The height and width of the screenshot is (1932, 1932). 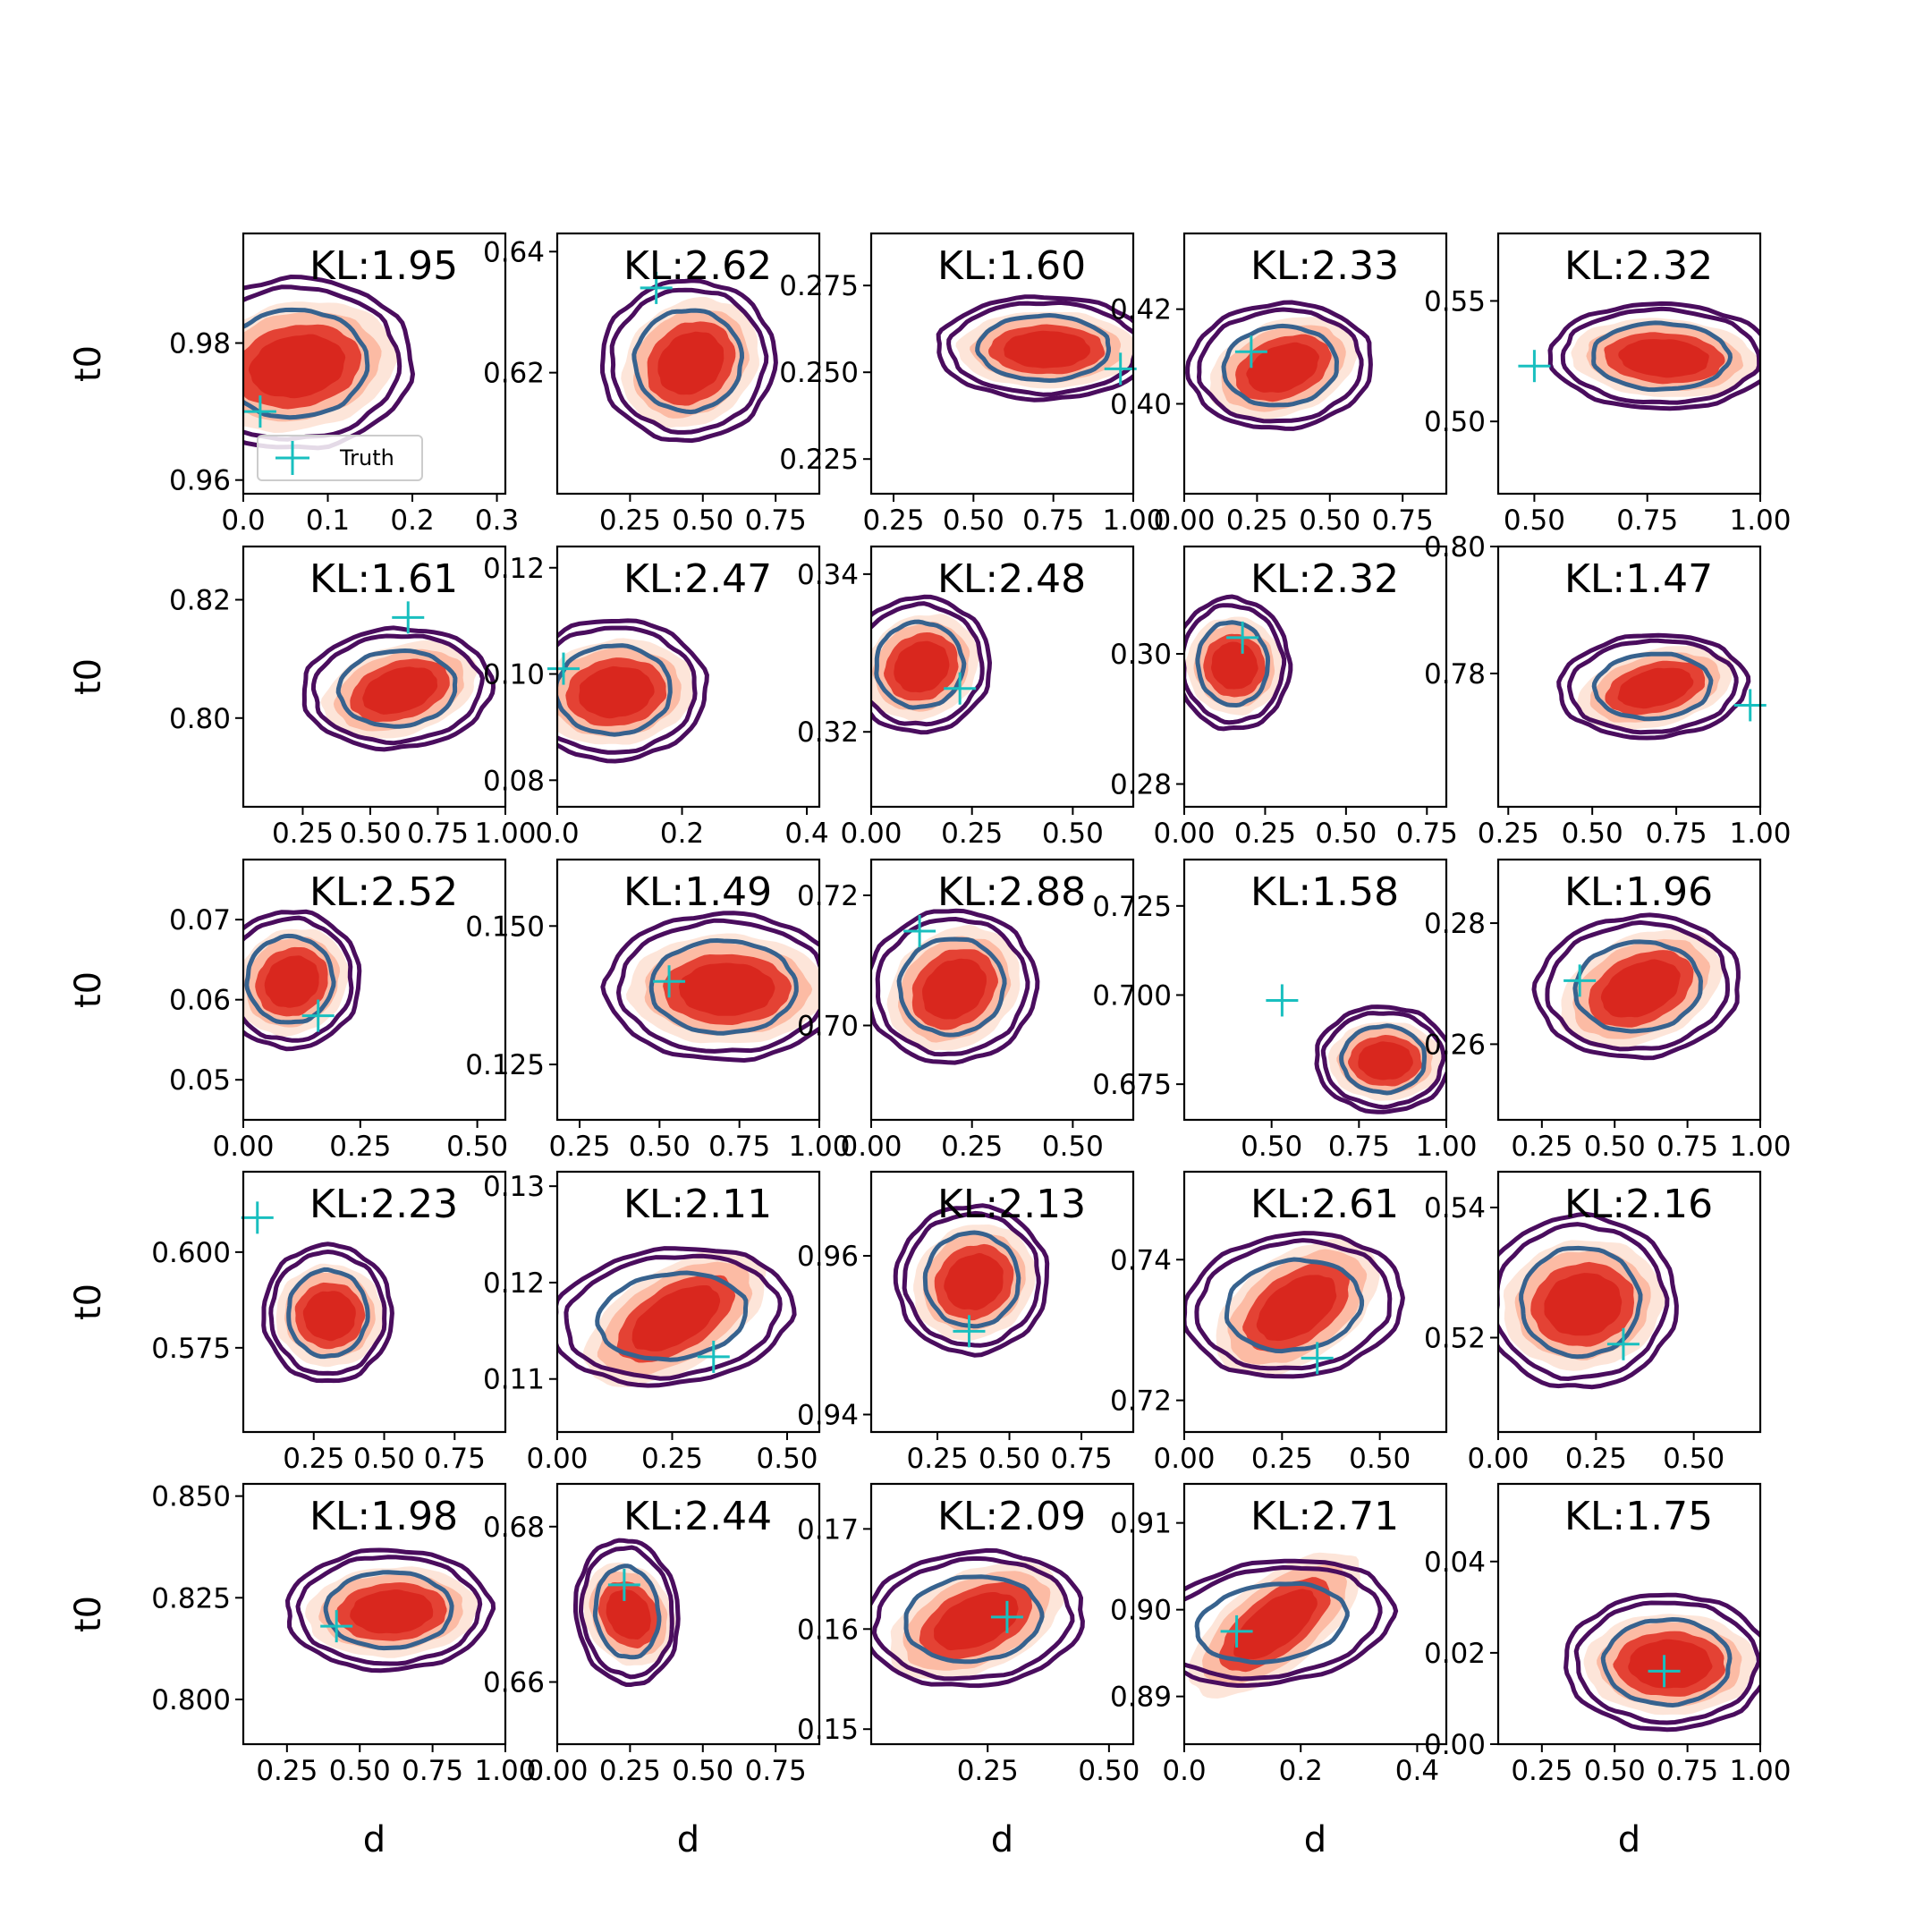 What do you see at coordinates (1638, 579) in the screenshot?
I see `kl-divergence-label: KL:1.47` at bounding box center [1638, 579].